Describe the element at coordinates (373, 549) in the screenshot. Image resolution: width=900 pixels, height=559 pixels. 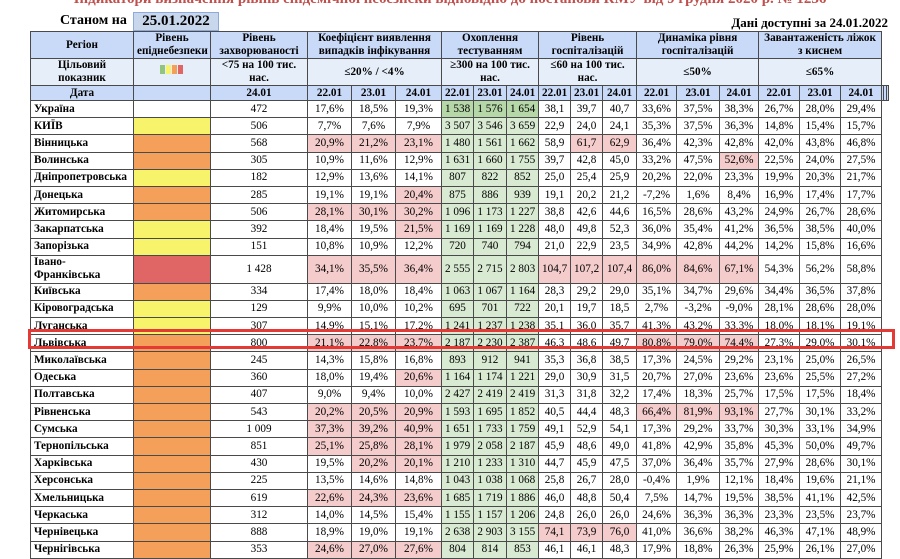
I see `detection-cell: 27,0%` at that location.